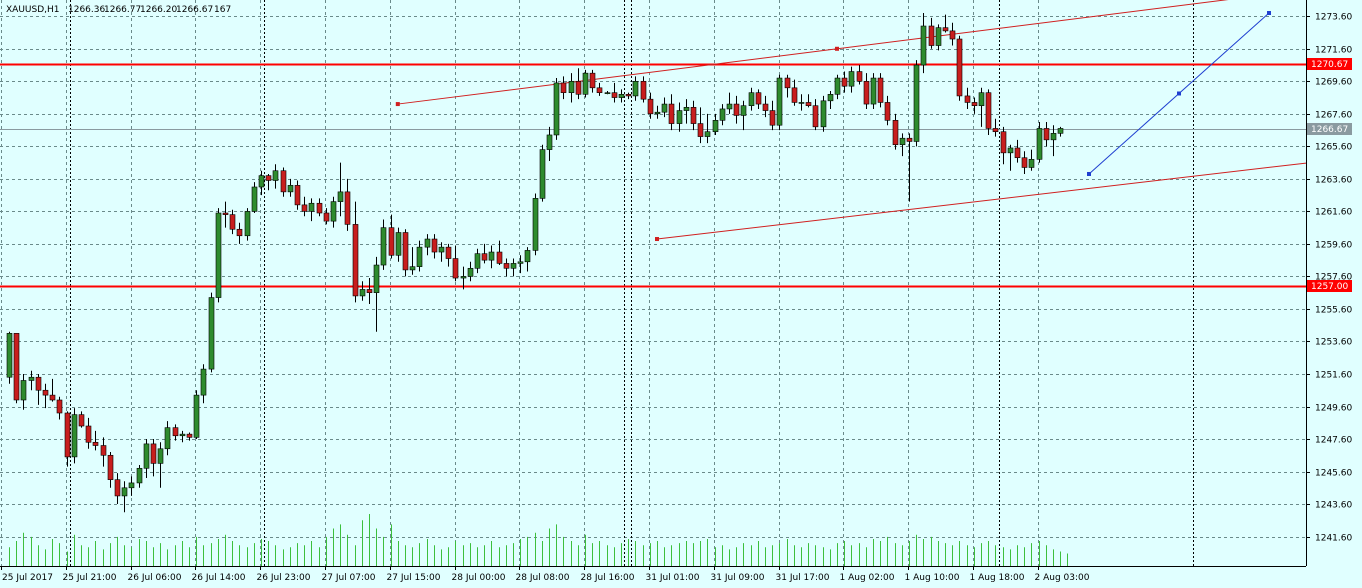  I want to click on time-tick-label: 26 Jul 14:00, so click(219, 578).